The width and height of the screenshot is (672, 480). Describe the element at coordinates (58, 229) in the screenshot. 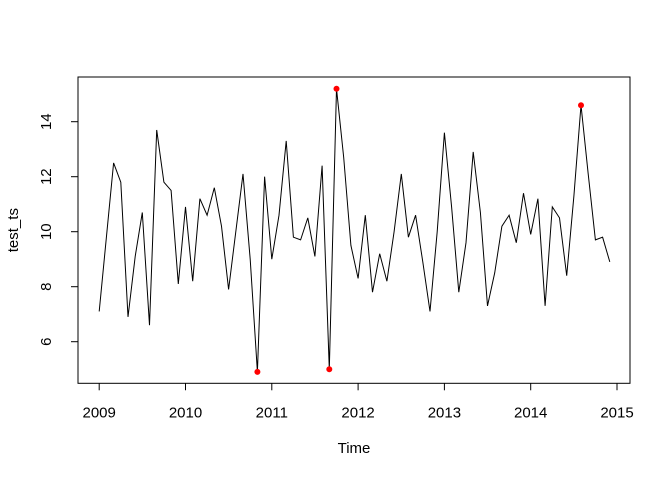

I see `y-axis: 6 8 10 12 14` at that location.